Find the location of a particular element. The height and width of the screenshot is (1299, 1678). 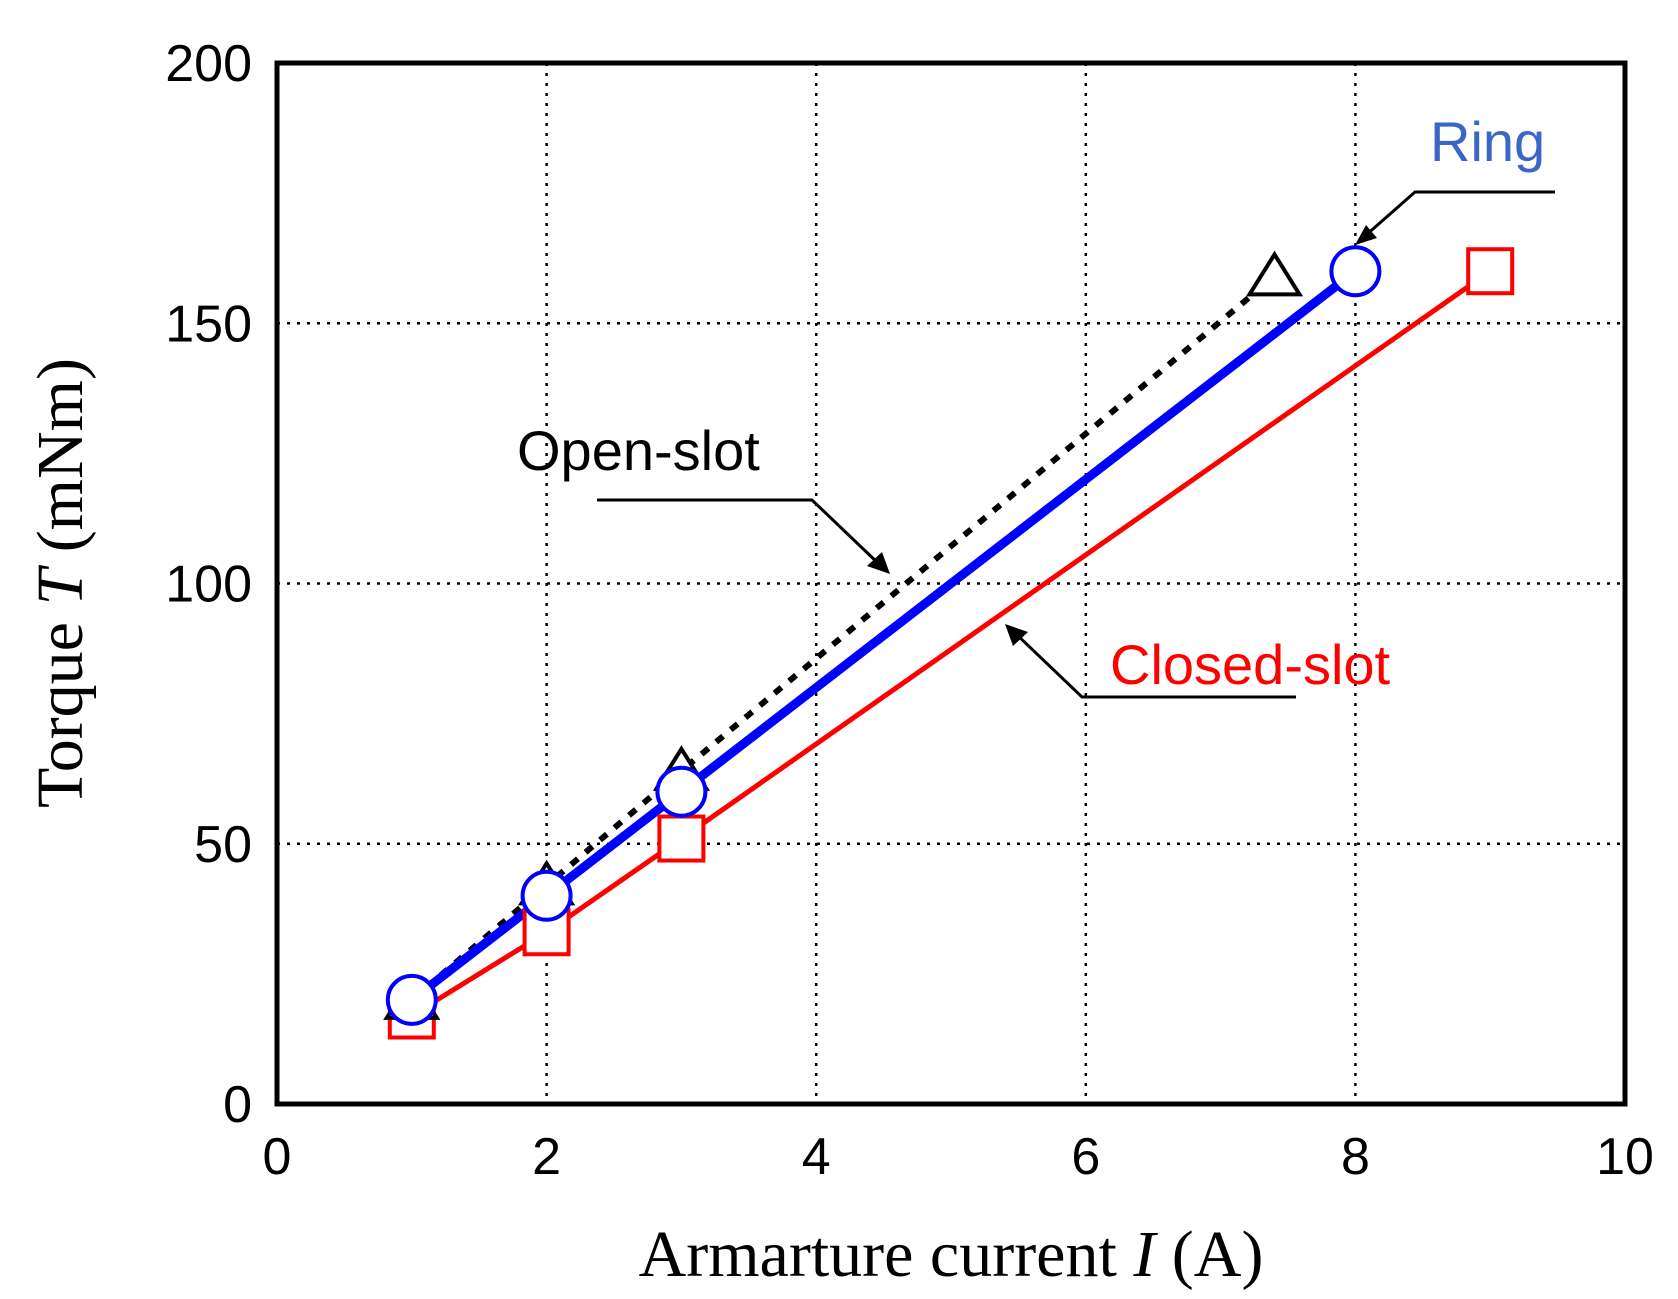

y-tick-label: 100 is located at coordinates (208, 585).